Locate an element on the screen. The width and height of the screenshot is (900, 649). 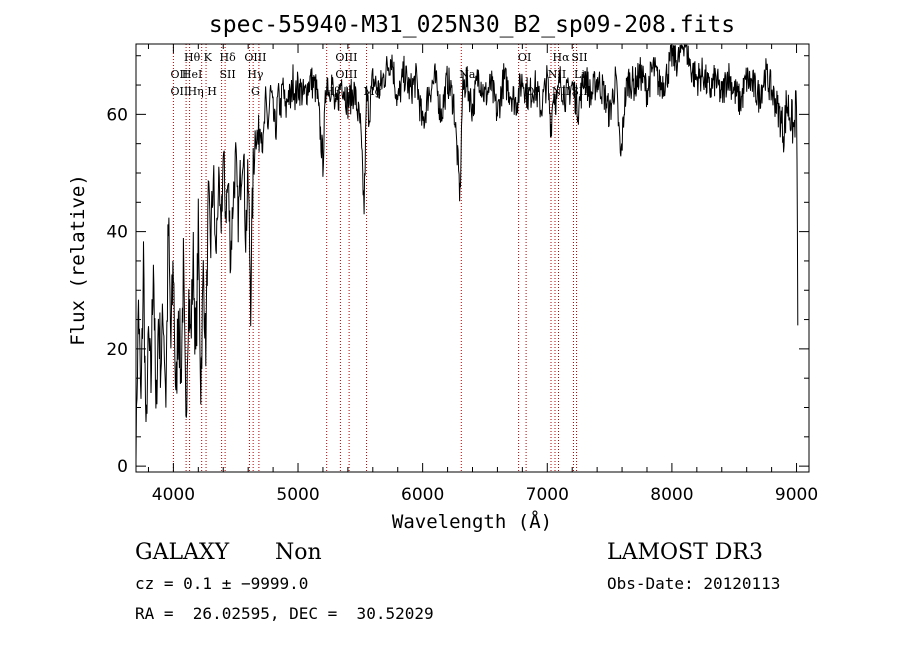
line-label-4-0: H is located at coordinates (212, 91).